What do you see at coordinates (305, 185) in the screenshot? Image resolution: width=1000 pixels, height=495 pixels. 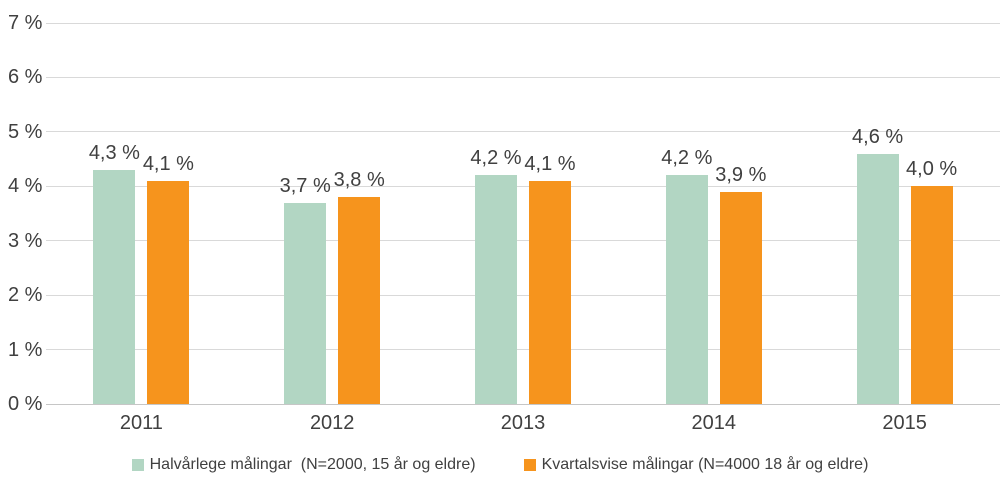 I see `bar-value-label: 3,7 %` at bounding box center [305, 185].